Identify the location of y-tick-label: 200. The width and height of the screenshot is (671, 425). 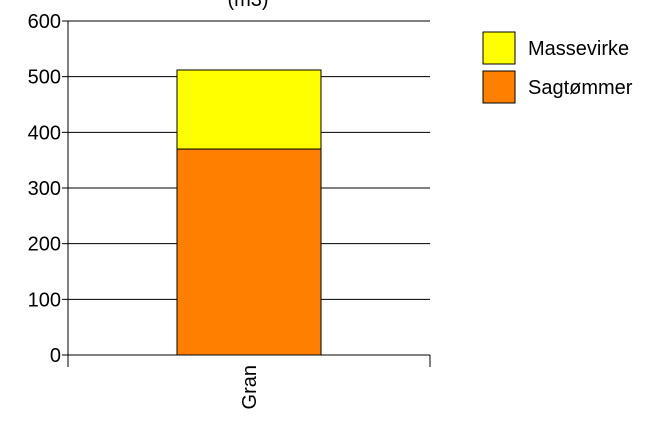
(44, 245).